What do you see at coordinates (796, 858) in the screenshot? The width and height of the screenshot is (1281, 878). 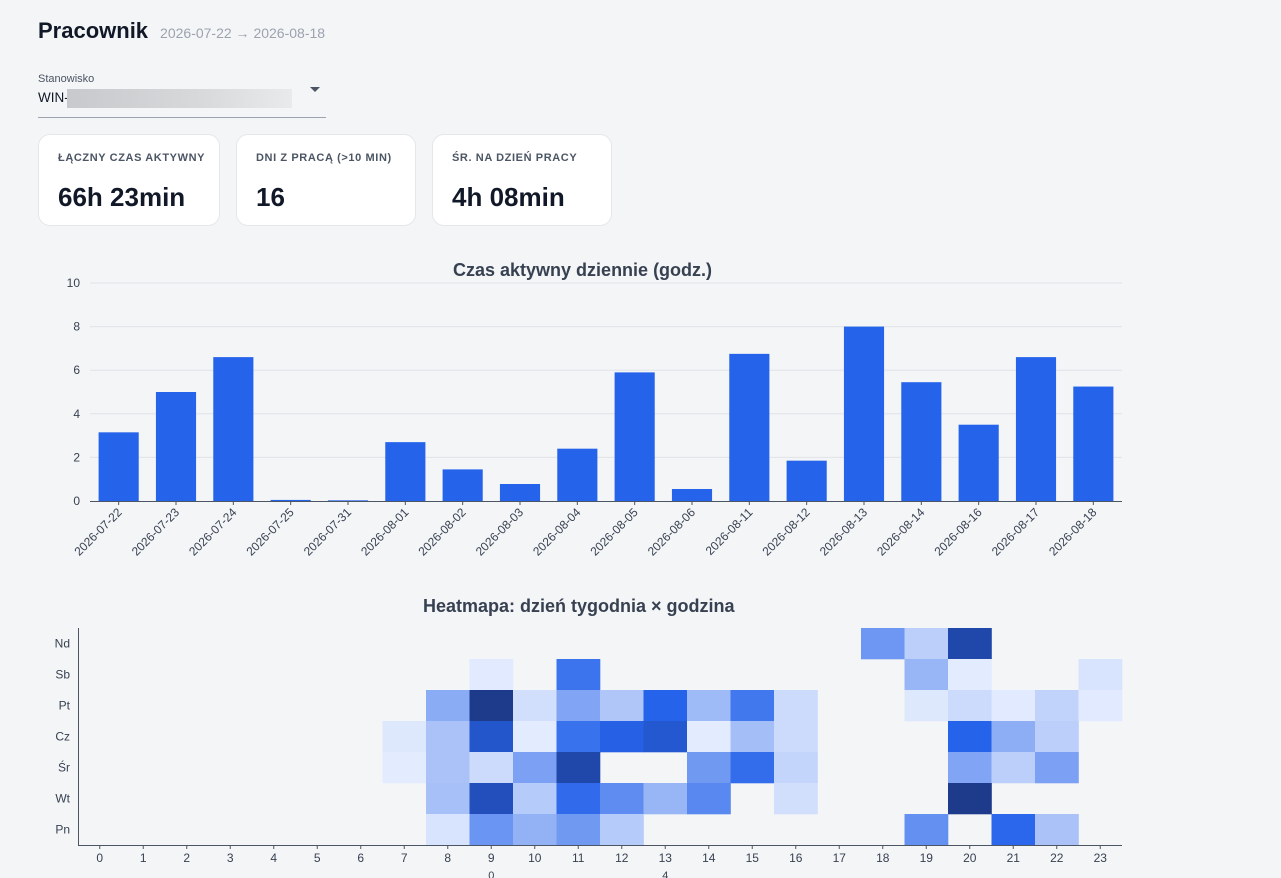 I see `x-tick-label: 16` at bounding box center [796, 858].